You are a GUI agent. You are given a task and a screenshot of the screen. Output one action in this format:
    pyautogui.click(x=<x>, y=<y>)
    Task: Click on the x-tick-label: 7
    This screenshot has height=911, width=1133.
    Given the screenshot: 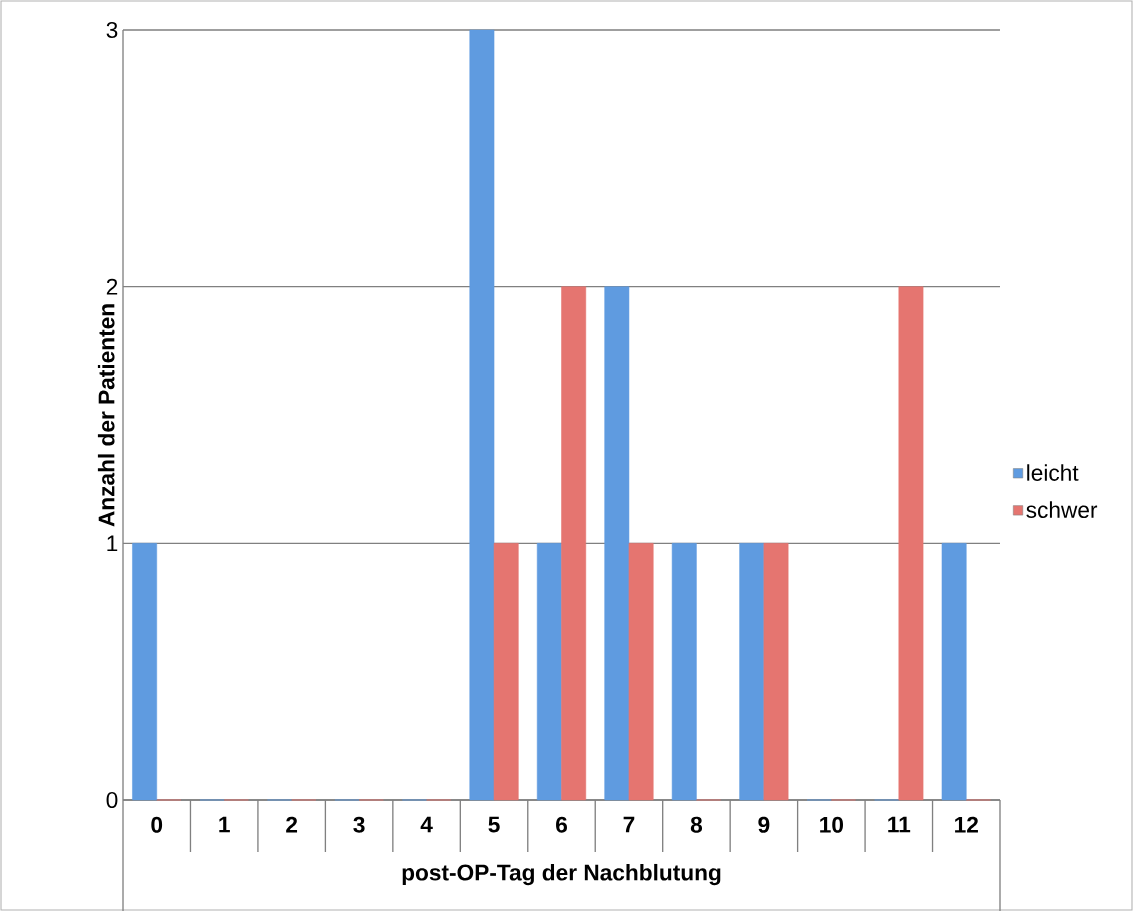 What is the action you would take?
    pyautogui.click(x=629, y=824)
    